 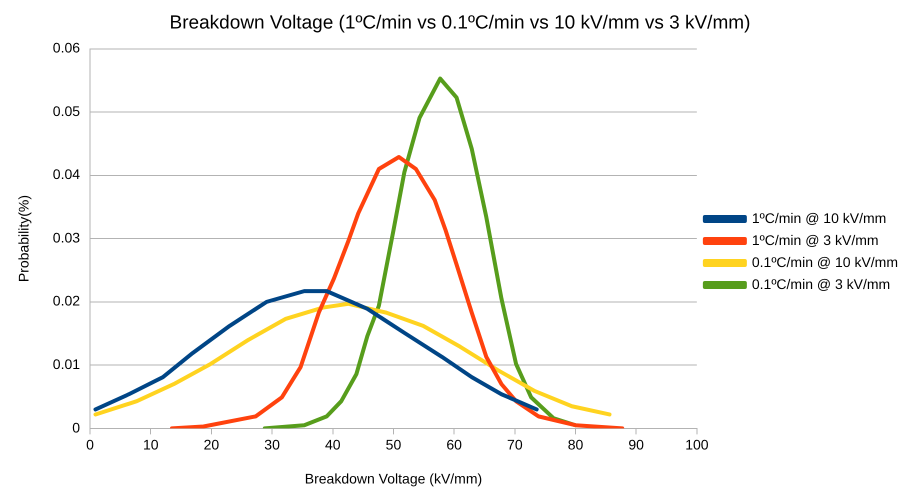 What do you see at coordinates (66, 237) in the screenshot?
I see `y-tick-label: 0.03` at bounding box center [66, 237].